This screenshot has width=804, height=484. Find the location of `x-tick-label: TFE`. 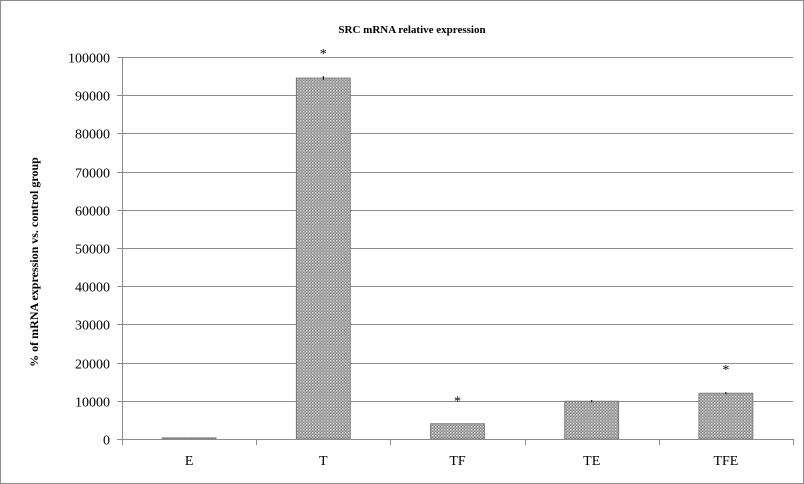

x-tick-label: TFE is located at coordinates (725, 461).